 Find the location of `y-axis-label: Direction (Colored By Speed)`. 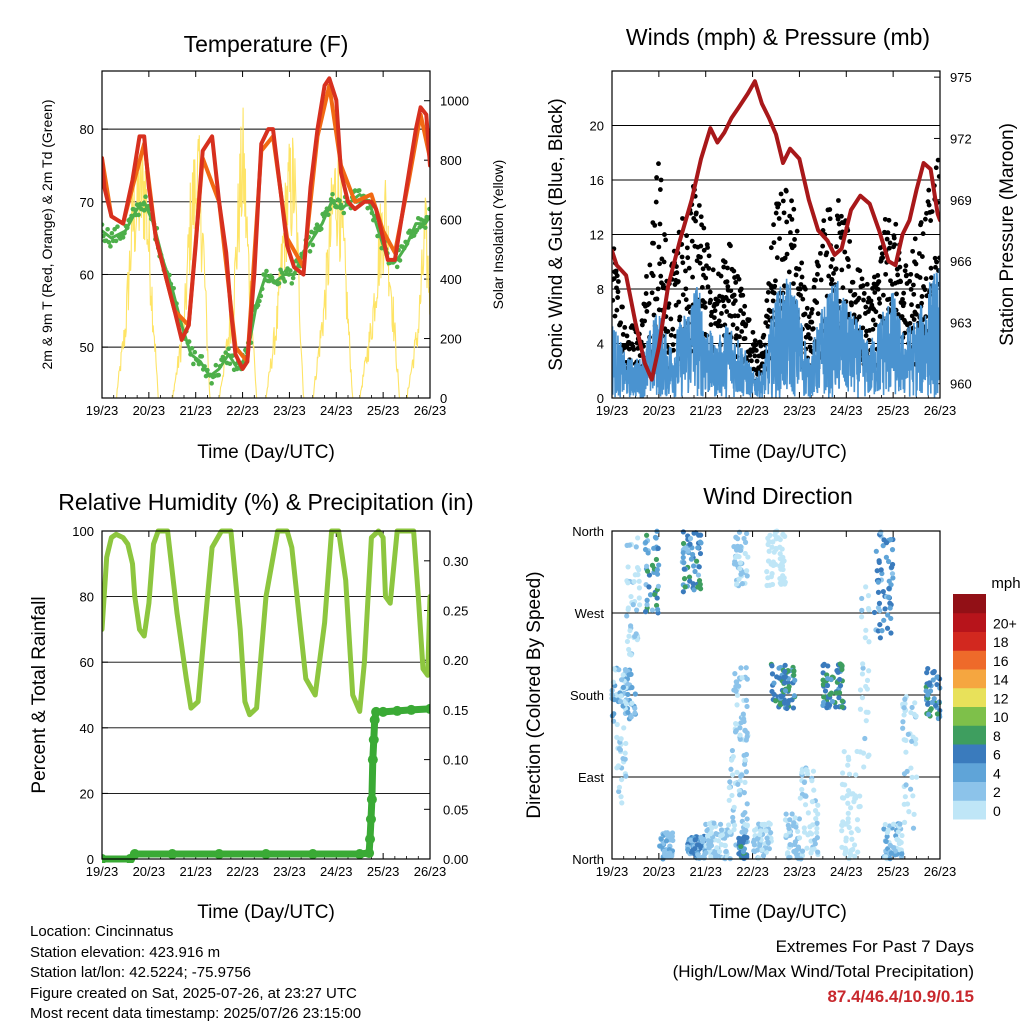

y-axis-label: Direction (Colored By Speed) is located at coordinates (534, 694).